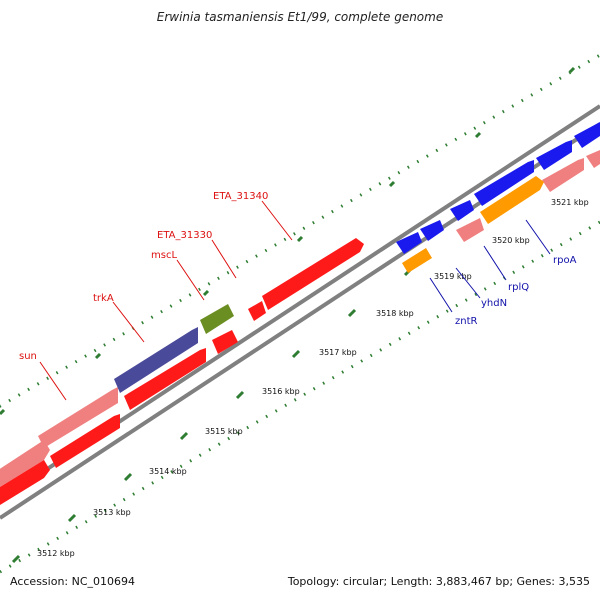  I want to click on gene-label-zntR: zntR, so click(466, 321).